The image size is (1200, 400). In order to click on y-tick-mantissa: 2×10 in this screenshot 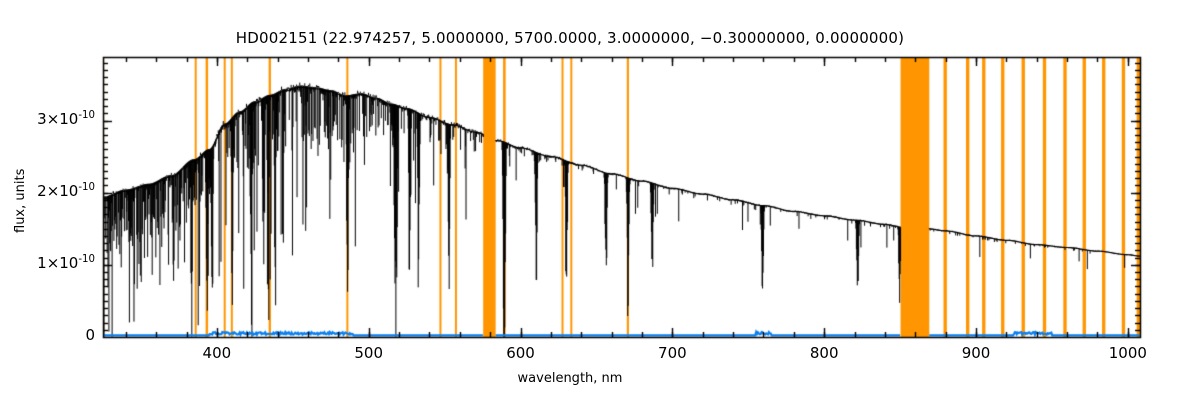, I will do `click(58, 190)`.